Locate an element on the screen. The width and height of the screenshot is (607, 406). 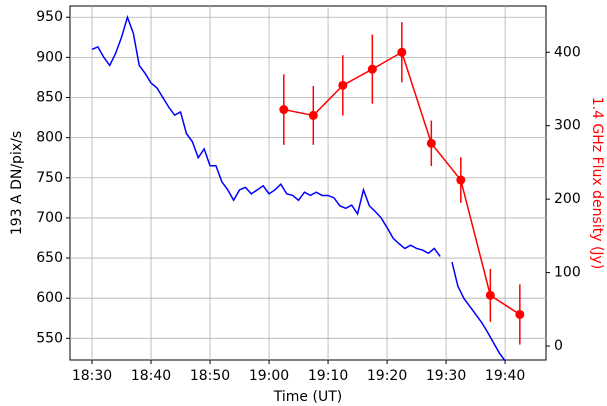
y-tick-label: 750 is located at coordinates (49, 178).